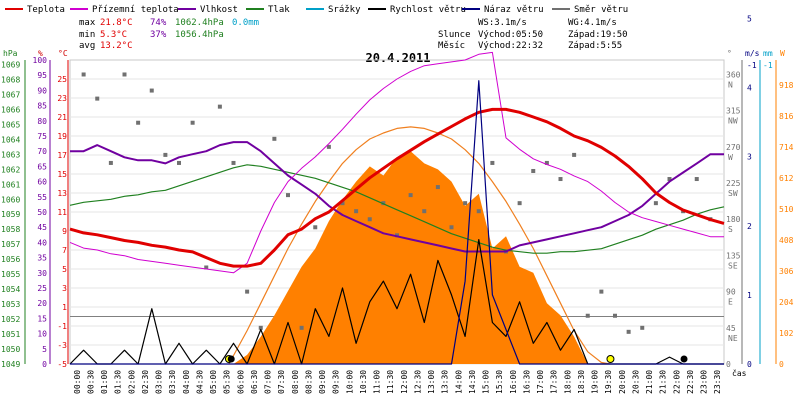 The height and width of the screenshot is (404, 800). Describe the element at coordinates (499, 382) in the screenshot. I see `x-tick-label: 15:30` at that location.